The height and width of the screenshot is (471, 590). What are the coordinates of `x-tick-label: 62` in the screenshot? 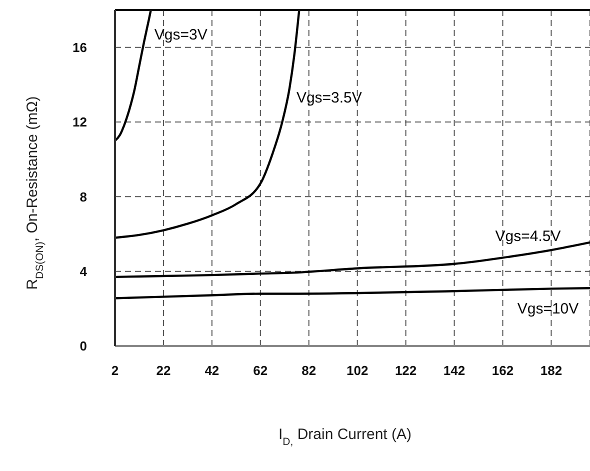 It's located at (260, 370).